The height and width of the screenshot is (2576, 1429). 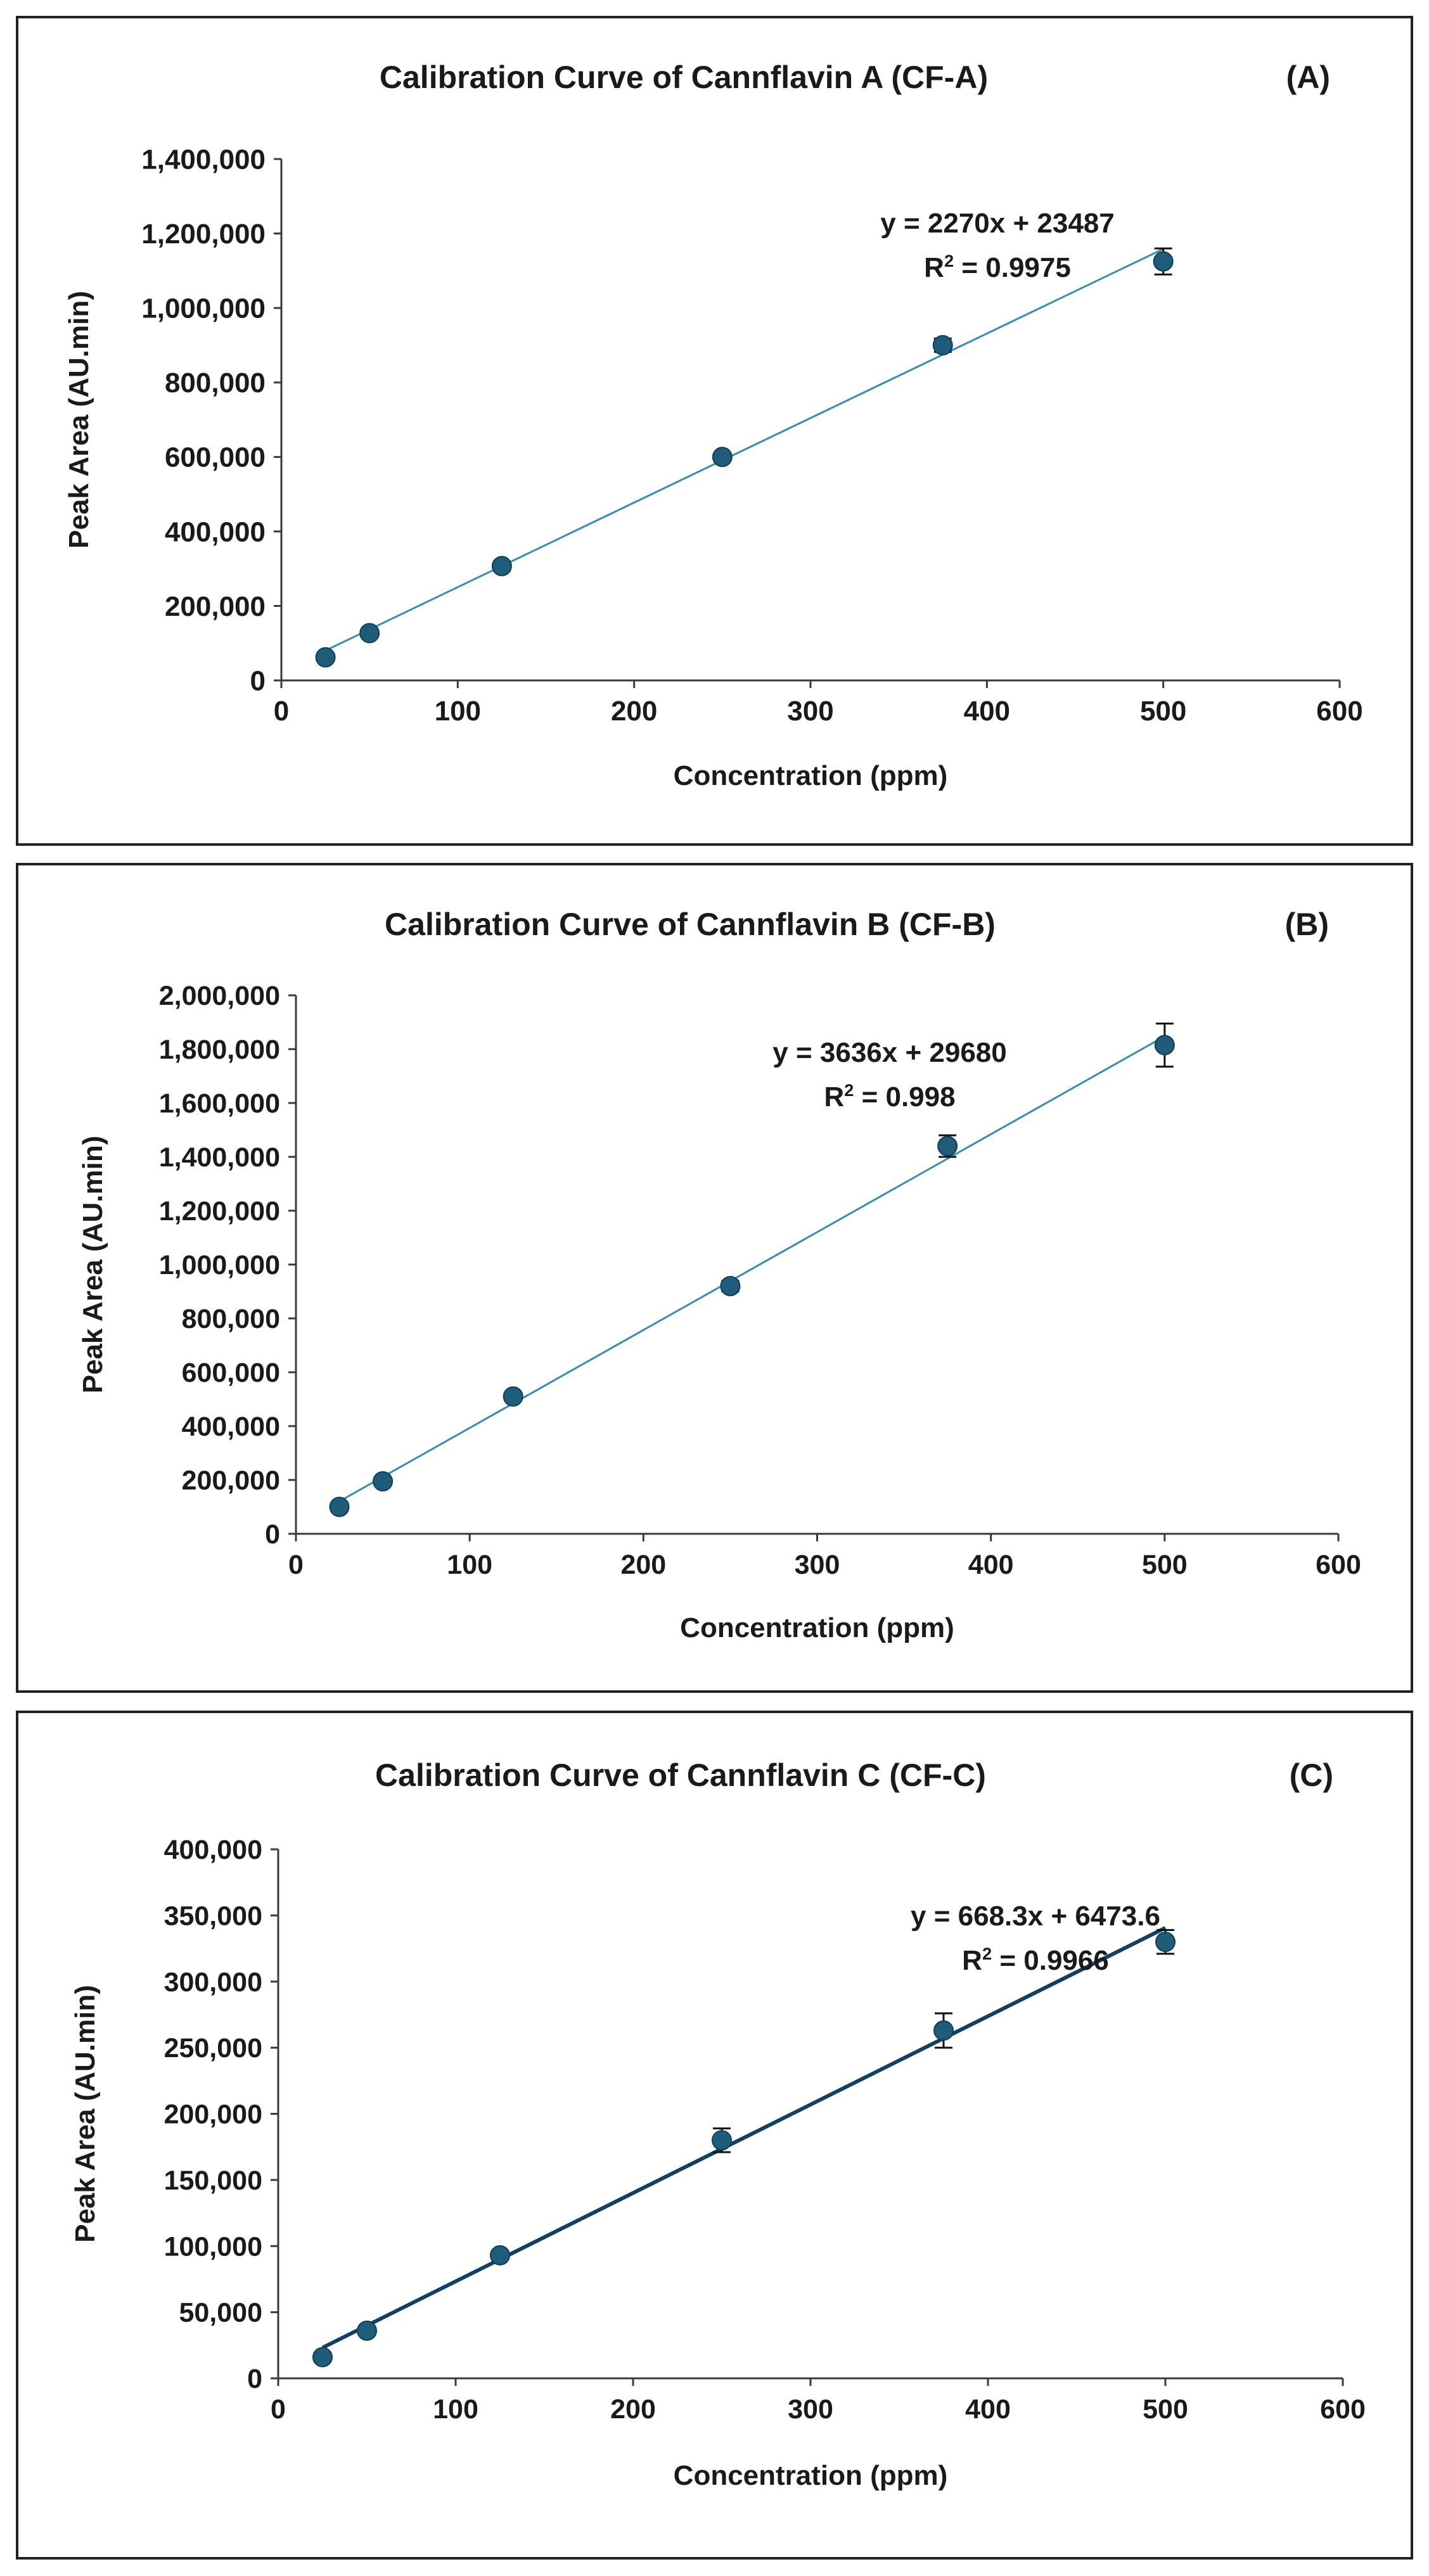 I want to click on trendline-equation: y = 3636x + 29680, so click(x=889, y=1052).